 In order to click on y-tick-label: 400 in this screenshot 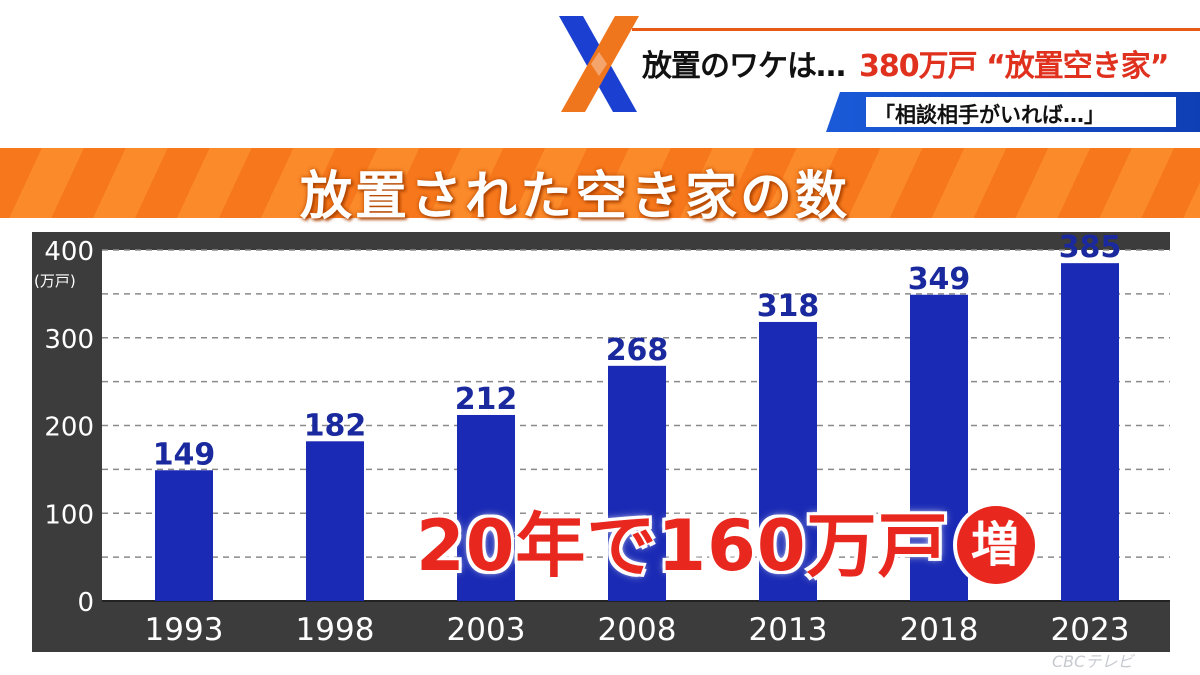, I will do `click(69, 252)`.